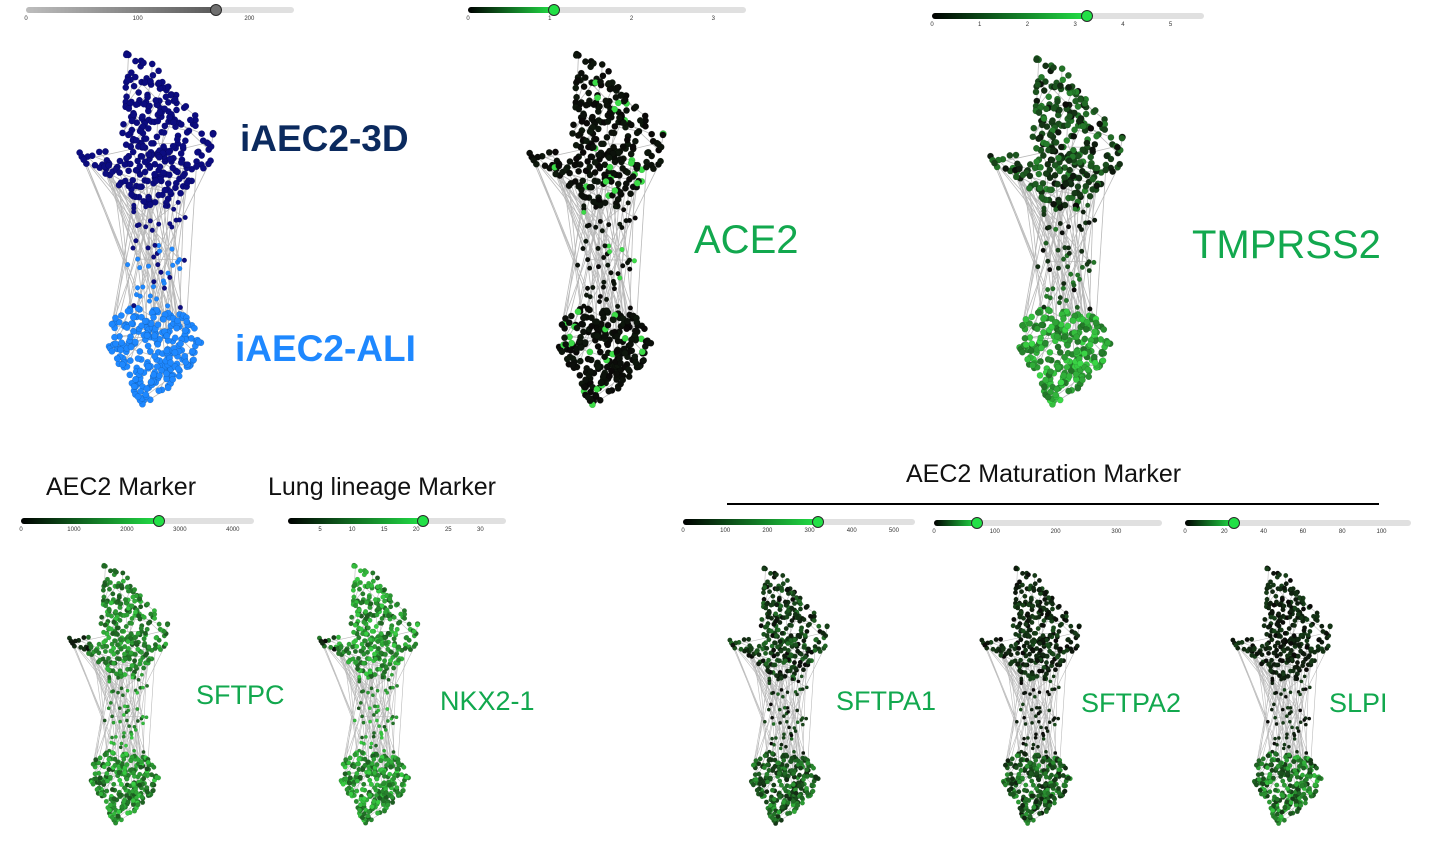 The width and height of the screenshot is (1450, 846). I want to click on graph-nodes, so click(118, 694).